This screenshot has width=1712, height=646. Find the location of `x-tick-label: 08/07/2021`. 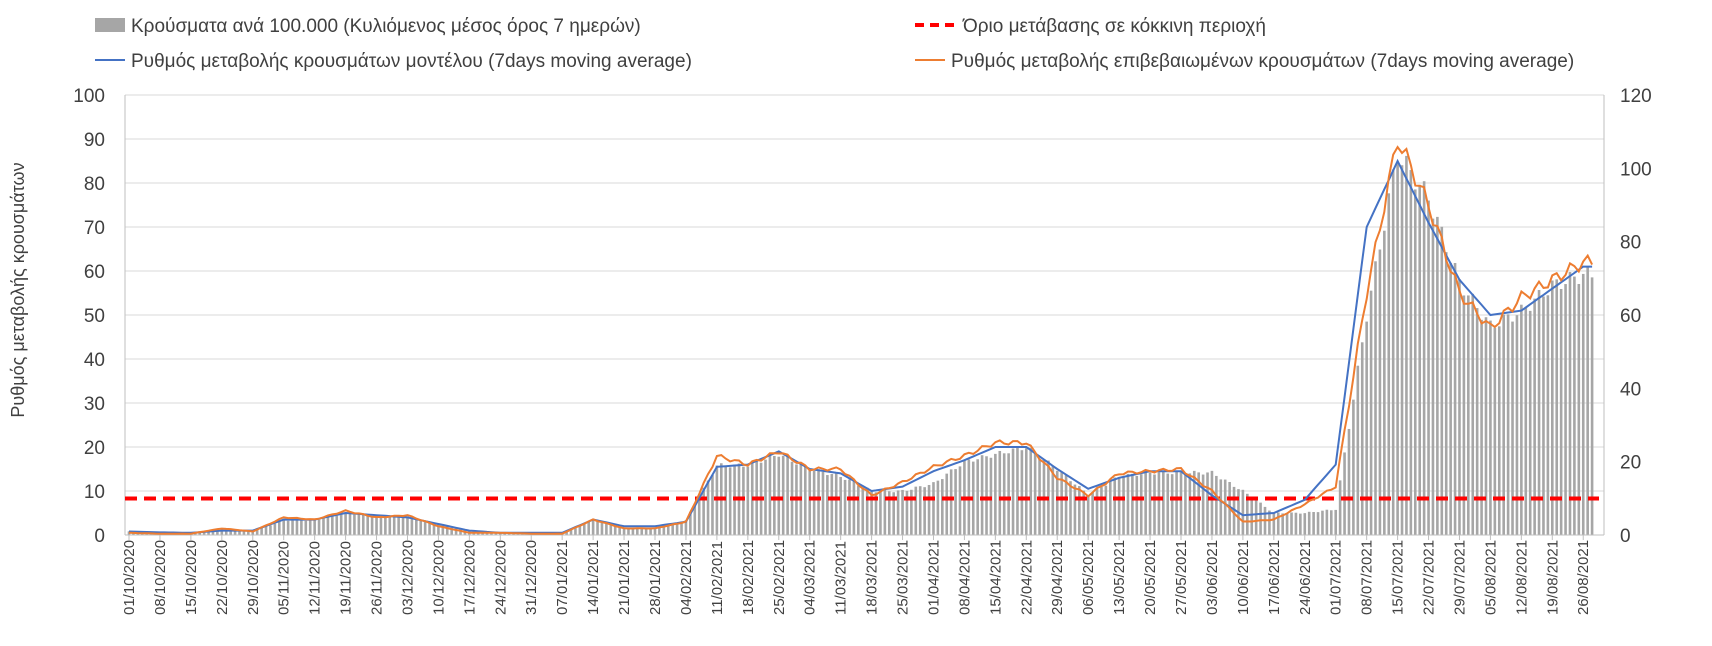

x-tick-label: 08/07/2021 is located at coordinates (1367, 577).